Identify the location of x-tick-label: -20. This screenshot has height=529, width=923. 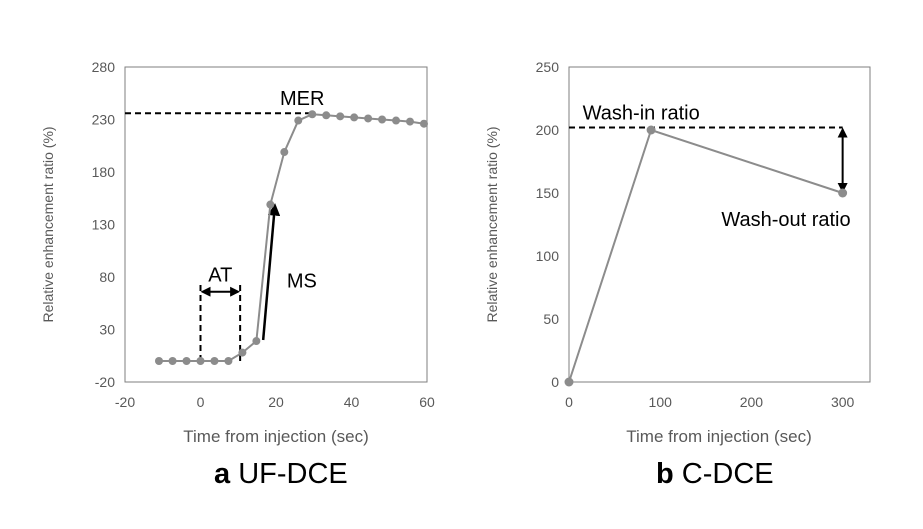
(125, 402).